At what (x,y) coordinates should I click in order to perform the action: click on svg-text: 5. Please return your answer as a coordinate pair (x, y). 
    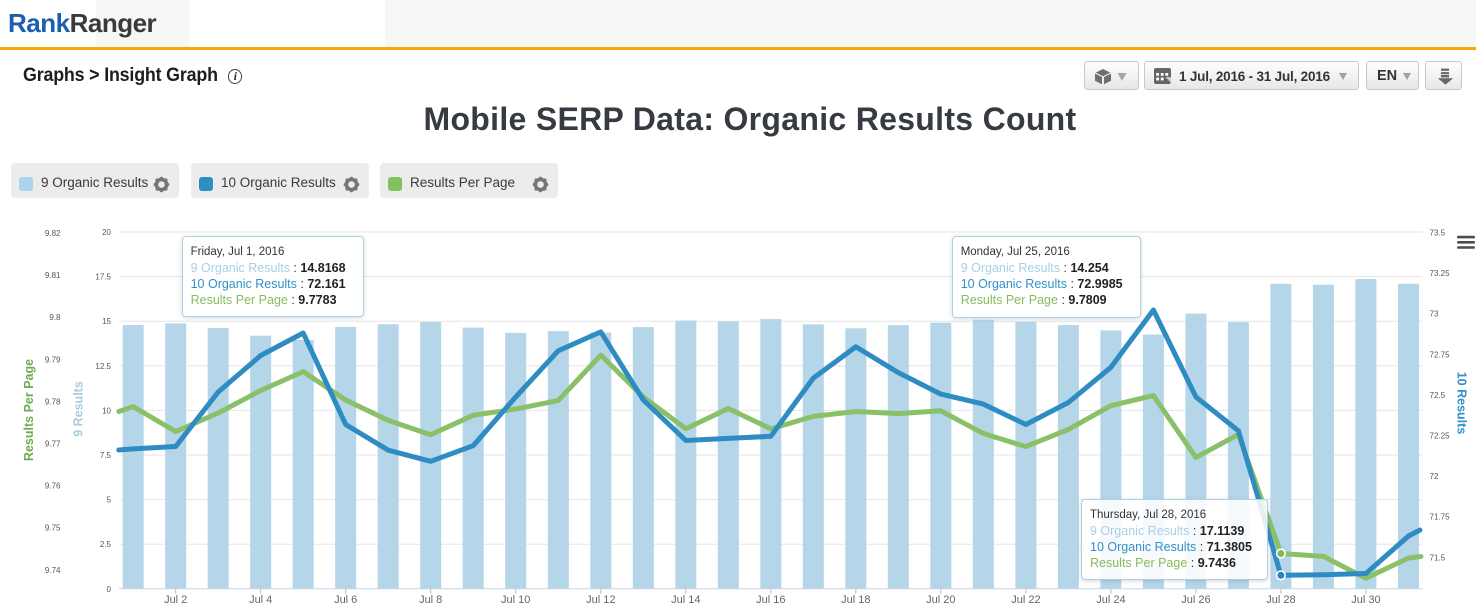
    Looking at the image, I should click on (109, 500).